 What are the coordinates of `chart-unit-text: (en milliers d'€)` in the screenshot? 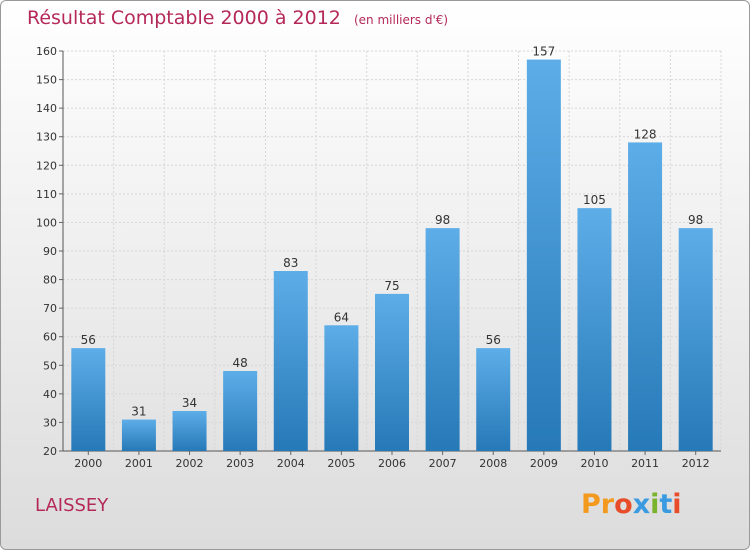 It's located at (401, 20).